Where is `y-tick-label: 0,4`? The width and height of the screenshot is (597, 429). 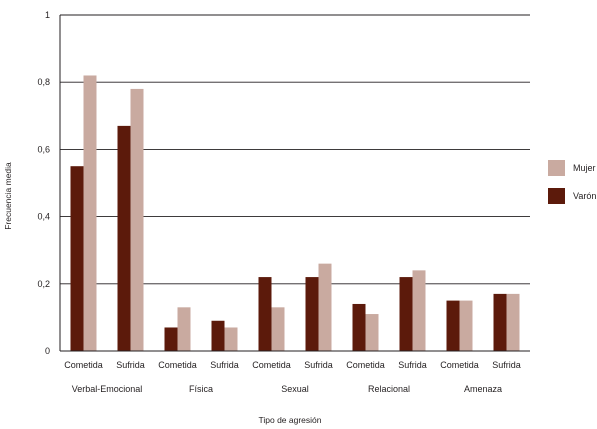 y-tick-label: 0,4 is located at coordinates (43, 217).